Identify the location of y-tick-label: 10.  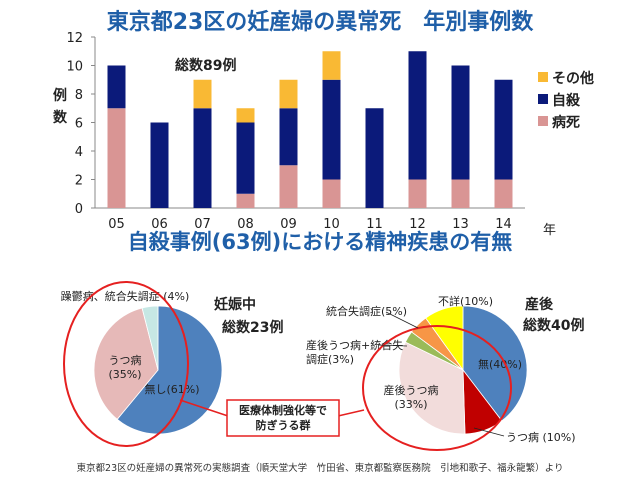
(74, 67).